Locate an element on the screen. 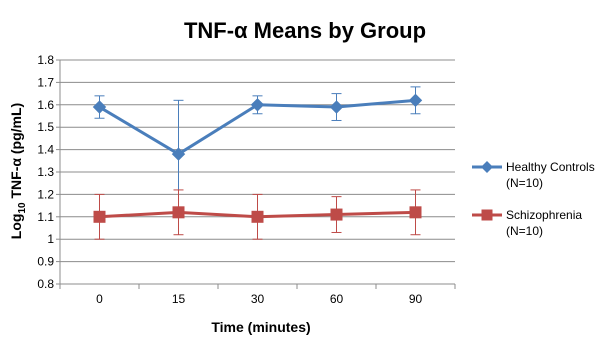 Image resolution: width=614 pixels, height=338 pixels. legend-marker-healthy-controls is located at coordinates (487, 167).